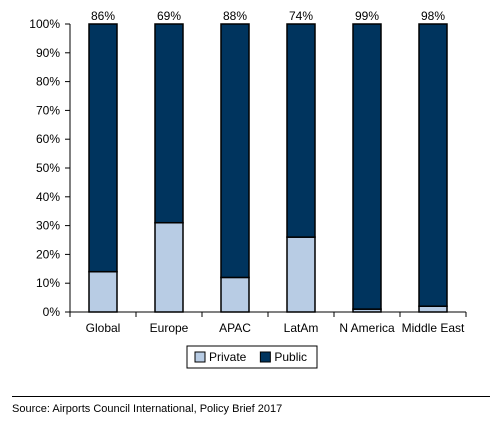 The image size is (494, 422). I want to click on x-tick-label: APAC, so click(235, 328).